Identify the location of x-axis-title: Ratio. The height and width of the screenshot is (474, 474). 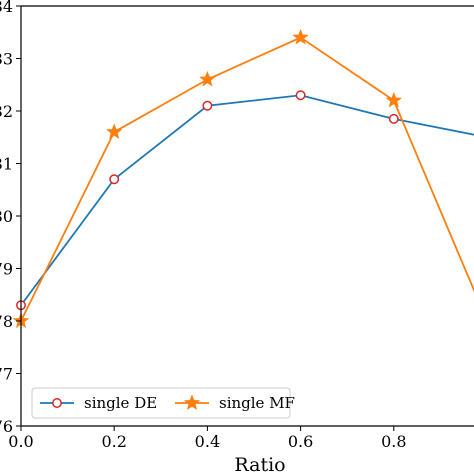
(259, 464).